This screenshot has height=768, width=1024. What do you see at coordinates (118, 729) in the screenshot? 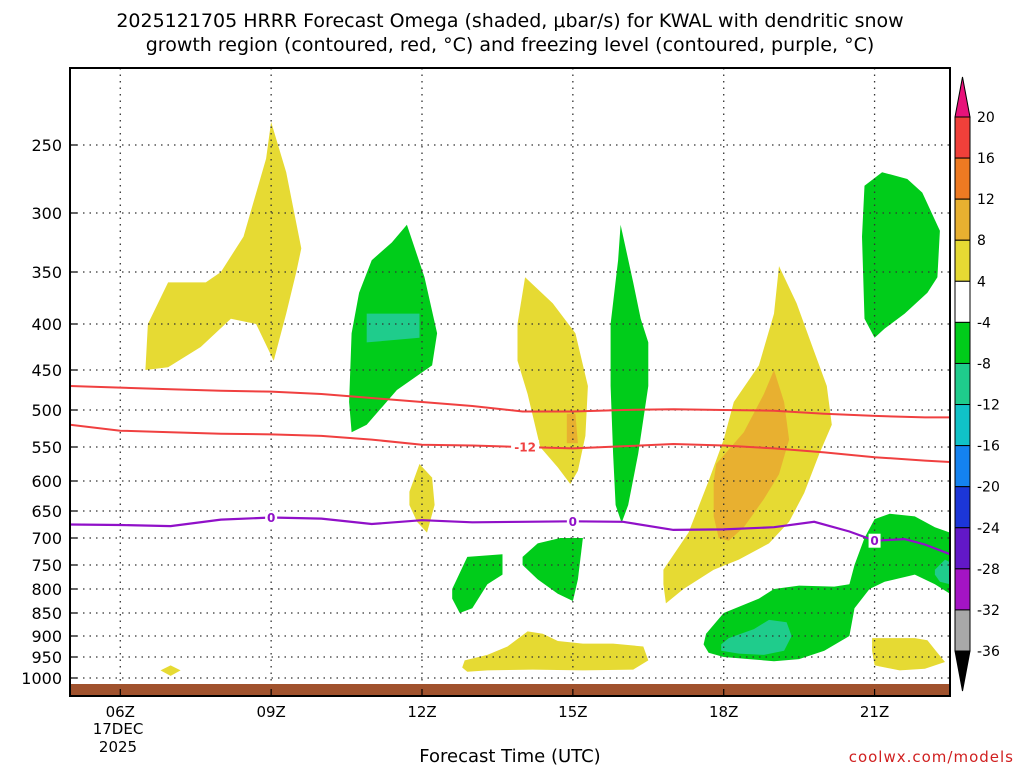
I see `date-label-line-1: 17DEC` at bounding box center [118, 729].